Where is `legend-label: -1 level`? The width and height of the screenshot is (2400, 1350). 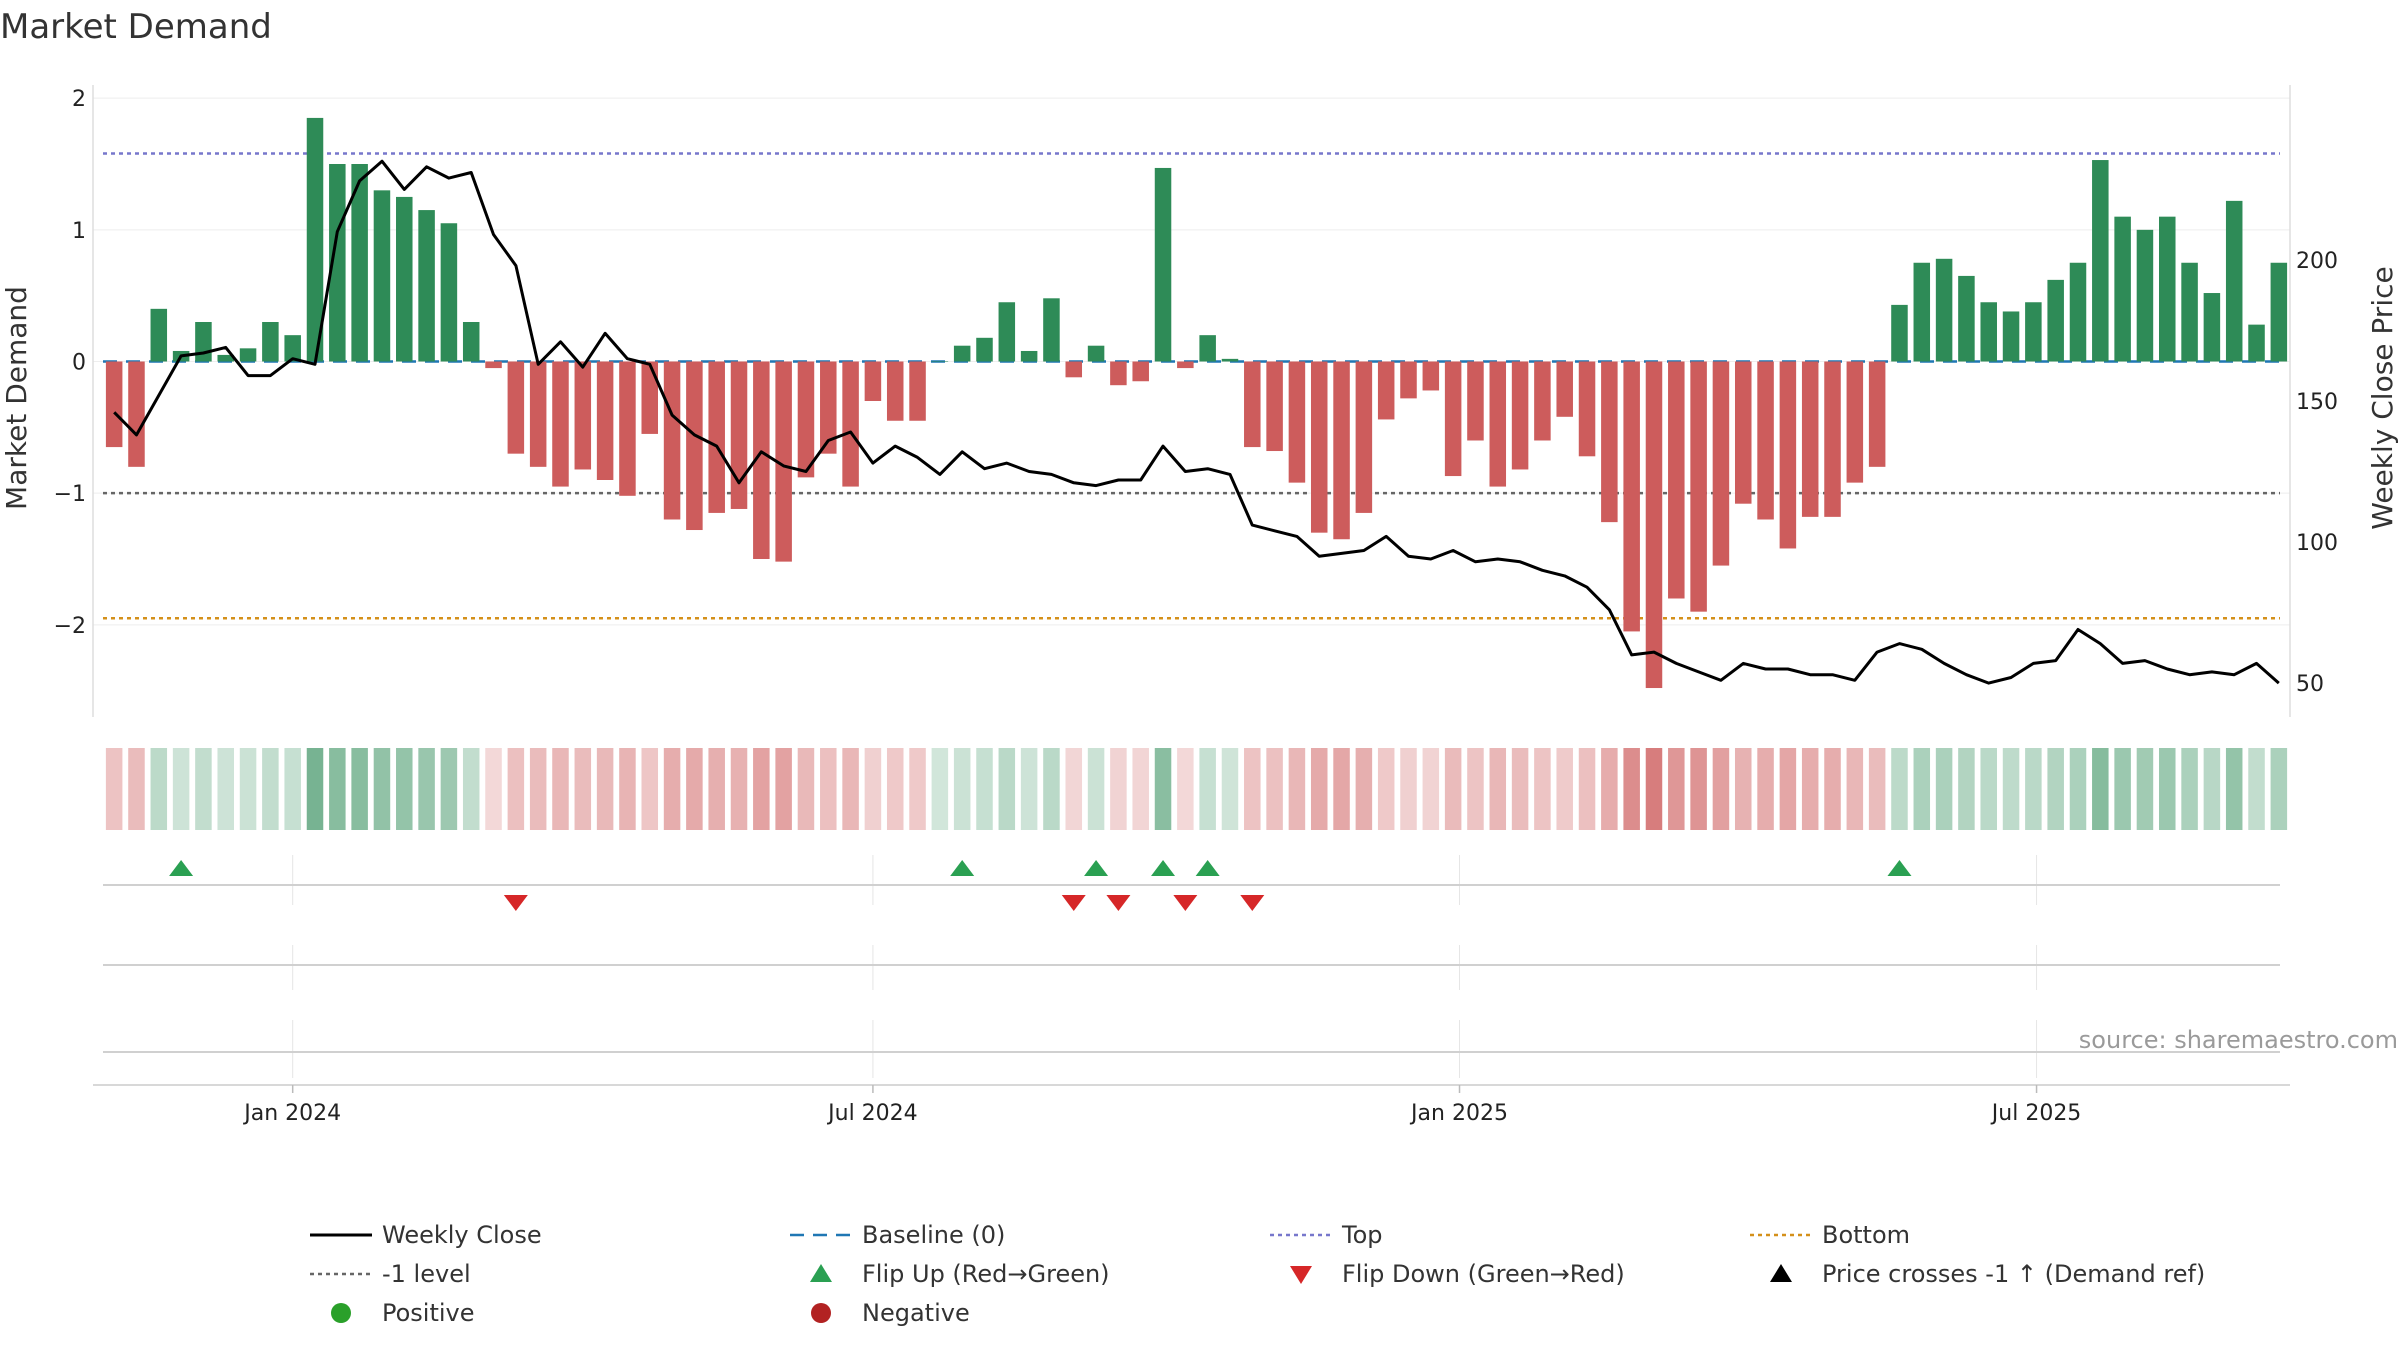
legend-label: -1 level is located at coordinates (426, 1274).